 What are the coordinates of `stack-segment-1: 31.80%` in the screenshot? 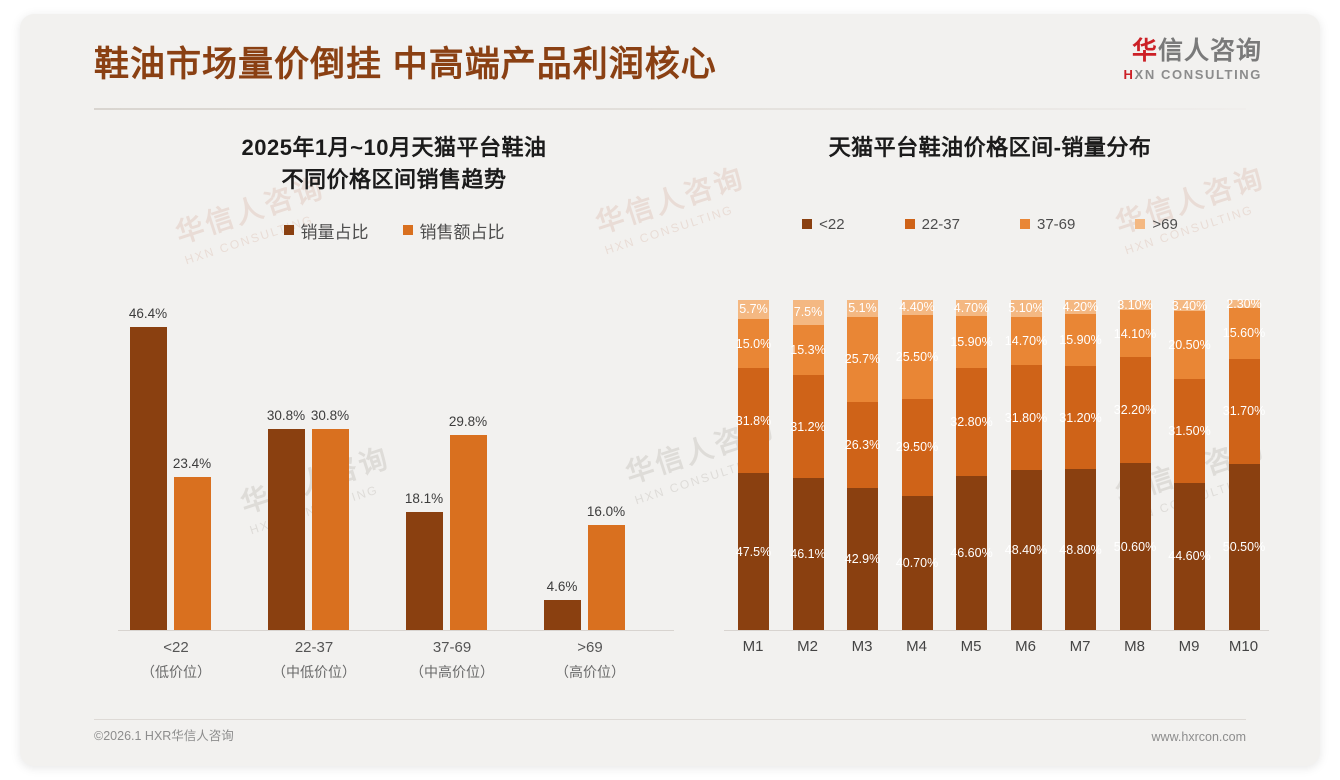 It's located at (1026, 418).